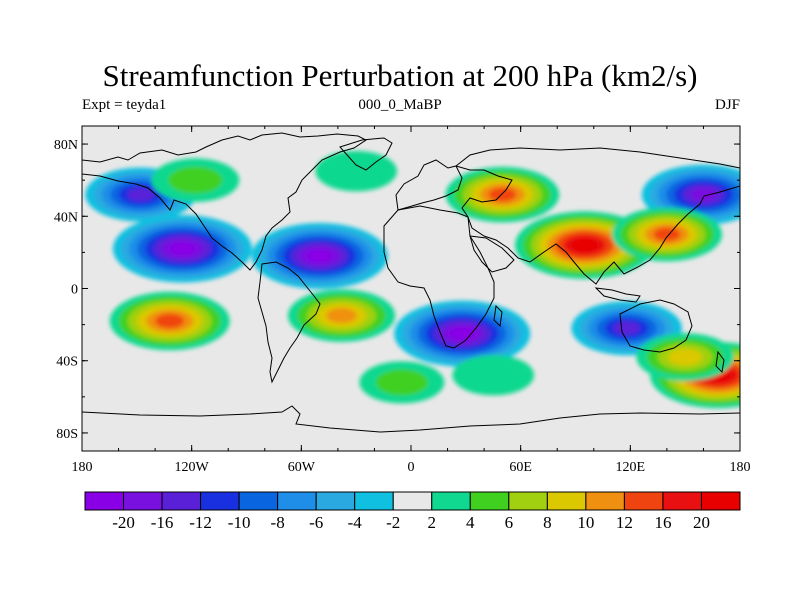 This screenshot has height=600, width=800. I want to click on lat-label: 80S, so click(67, 434).